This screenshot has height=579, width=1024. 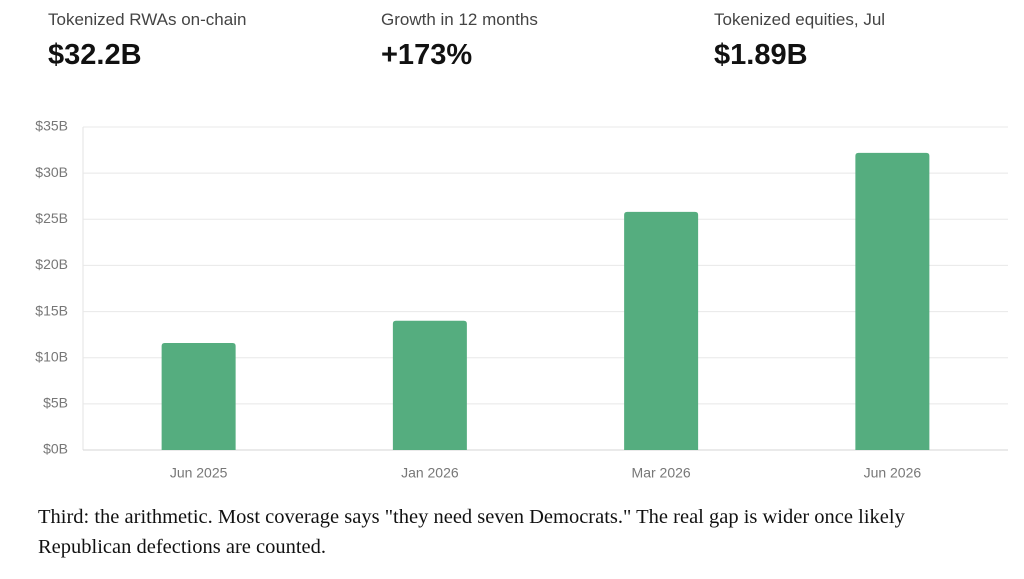 What do you see at coordinates (893, 473) in the screenshot?
I see `x-tick-label: Jun 2026` at bounding box center [893, 473].